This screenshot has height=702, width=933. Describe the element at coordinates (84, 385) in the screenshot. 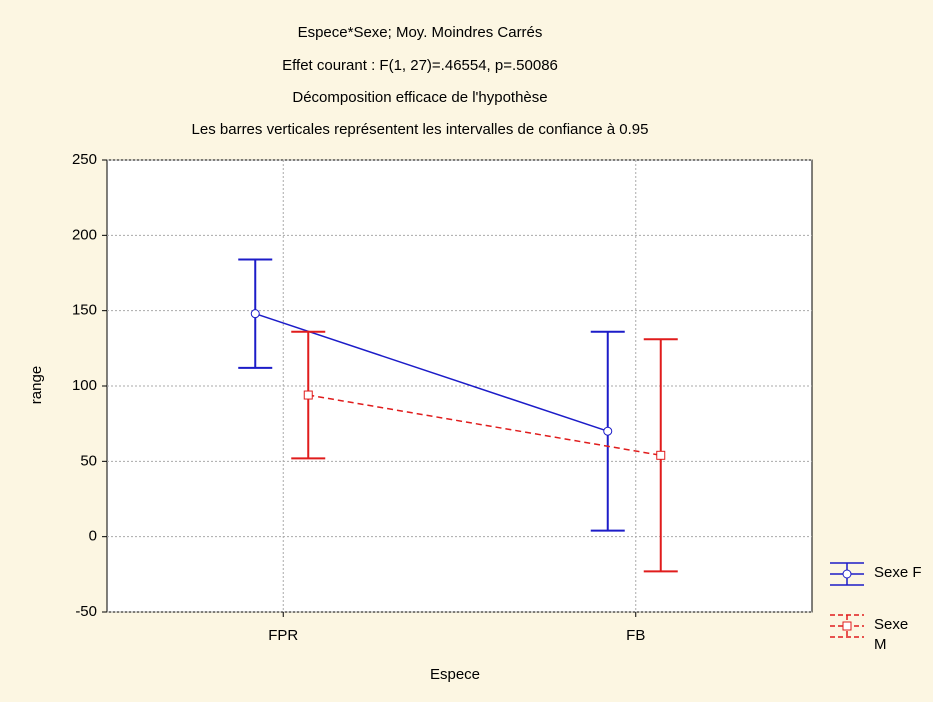

I see `y-tick-label: 100` at that location.